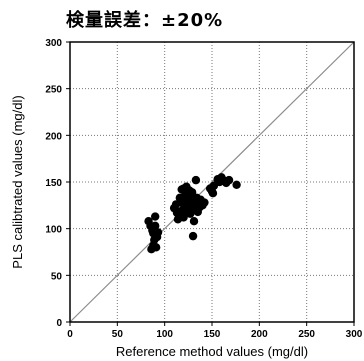 This screenshot has height=361, width=364. I want to click on y-axis-label: PLS calibtrated values (mg/dl), so click(17, 181).